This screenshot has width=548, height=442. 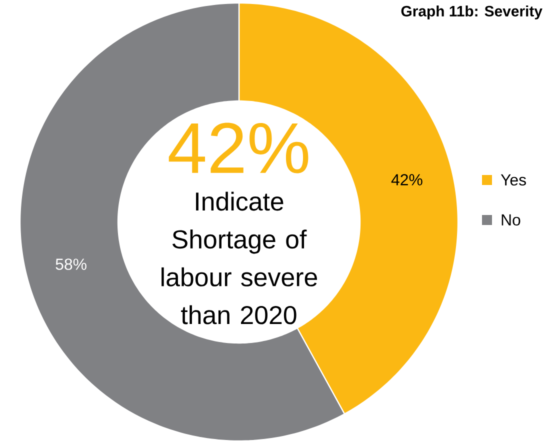 I want to click on data-label: 58%, so click(x=71, y=264).